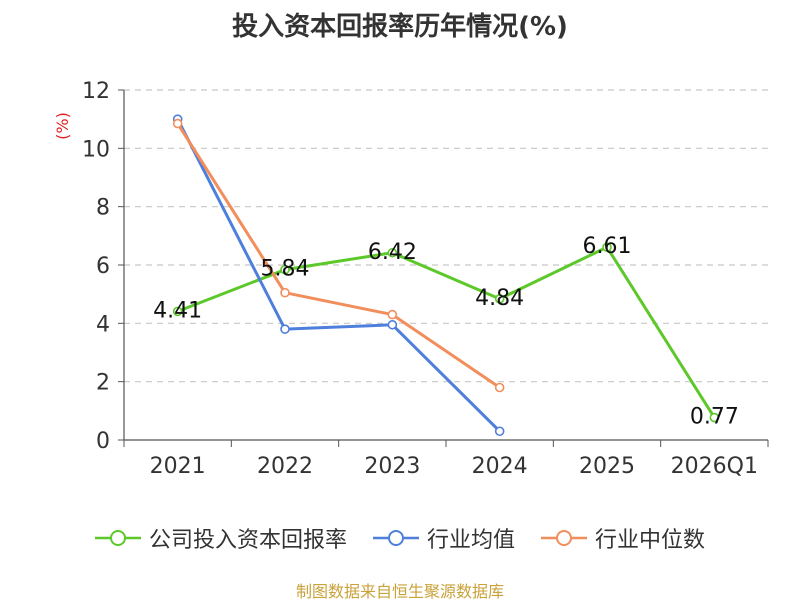  I want to click on x-tick-label-1: 2022, so click(285, 466).